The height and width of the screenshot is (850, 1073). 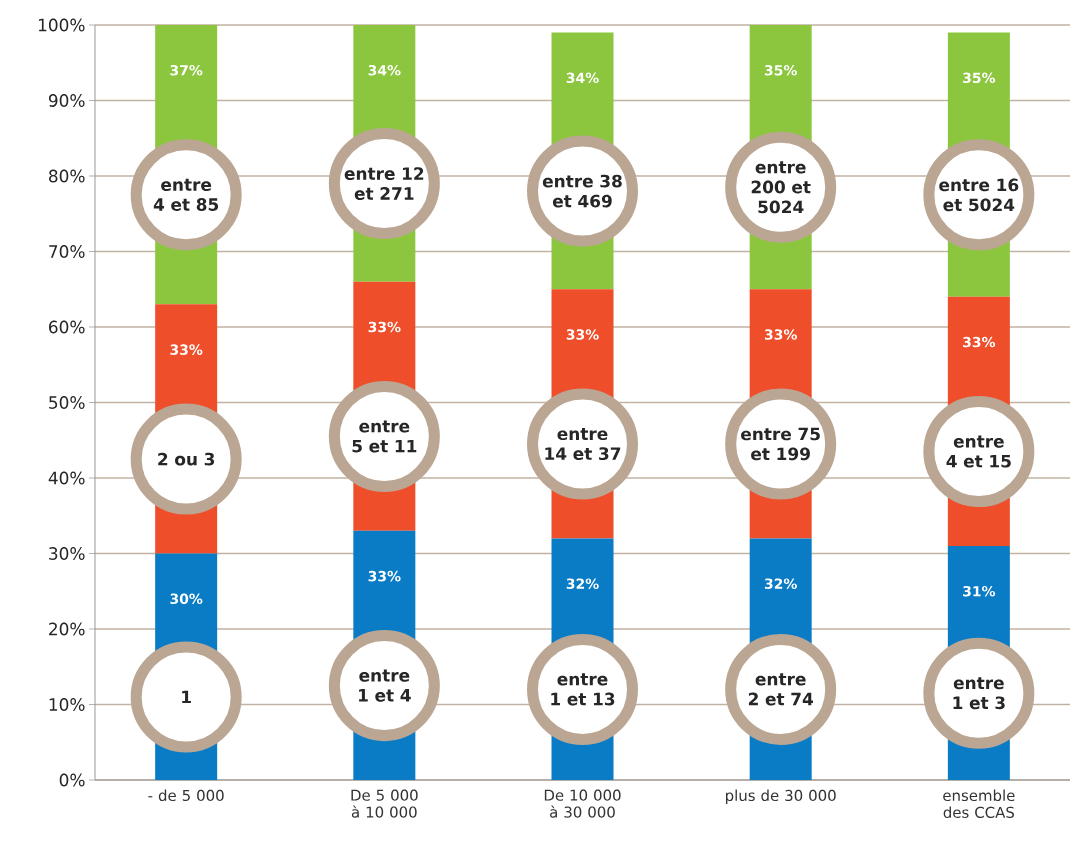 What do you see at coordinates (385, 685) in the screenshot?
I see `annotation: entre 1 et 4` at bounding box center [385, 685].